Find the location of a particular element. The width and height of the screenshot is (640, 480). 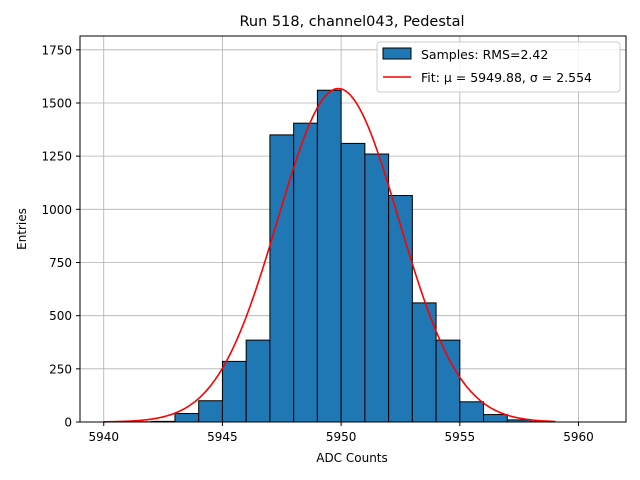

x-axis-ticks: 5940 5945 5950 5955 5960 is located at coordinates (341, 433).